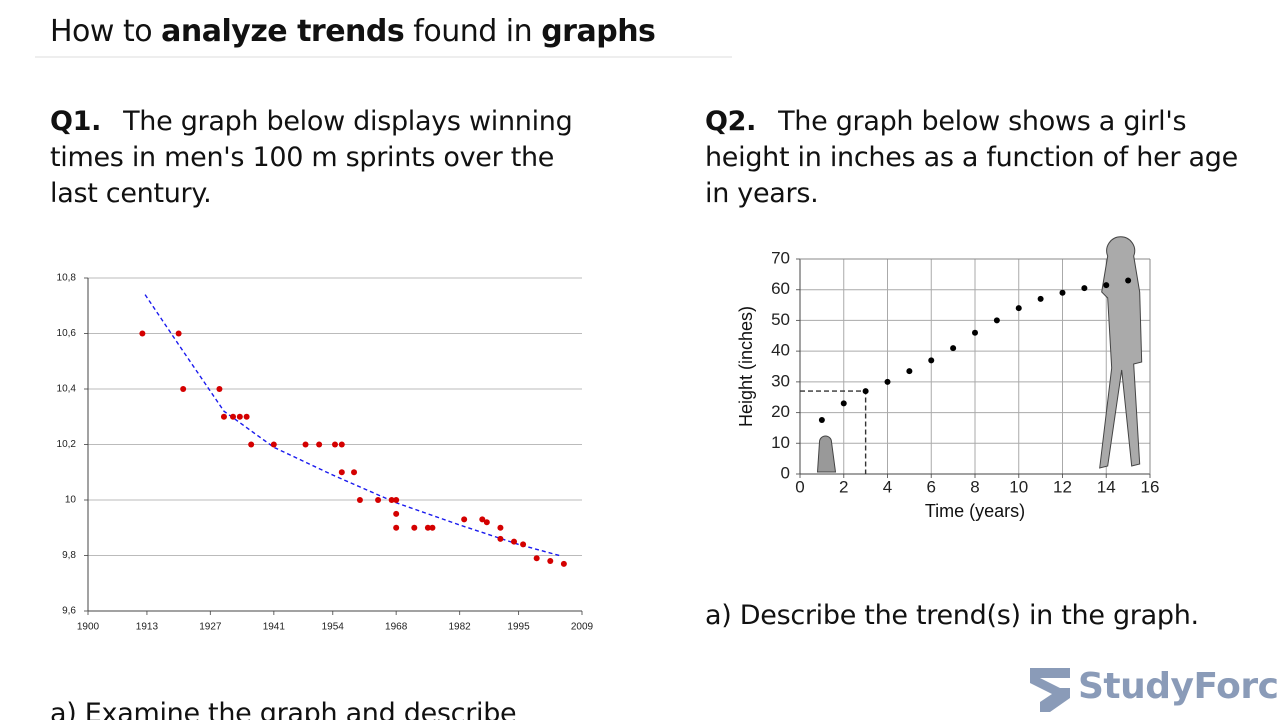  Describe the element at coordinates (785, 472) in the screenshot. I see `y-tick-label: 0` at that location.